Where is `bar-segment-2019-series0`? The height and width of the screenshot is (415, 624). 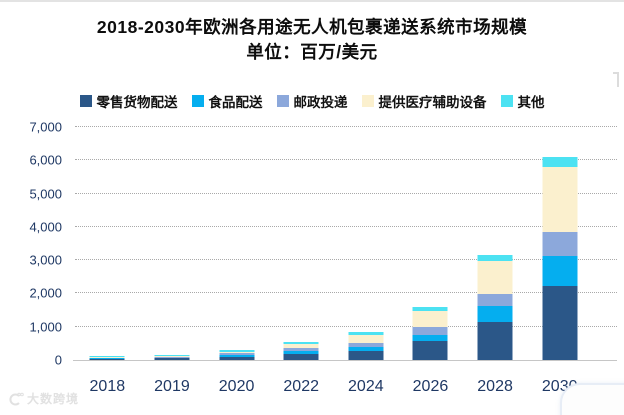
bar-segment-2019-series0 is located at coordinates (172, 359).